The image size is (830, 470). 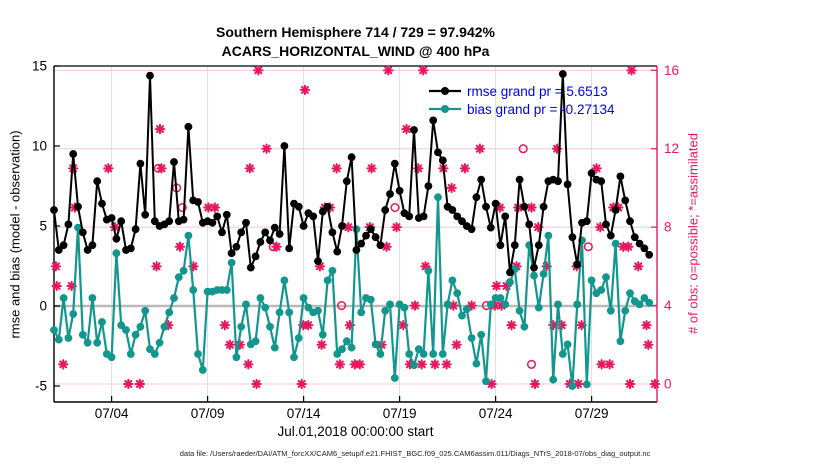 I want to click on svg-text: 8, so click(x=668, y=227).